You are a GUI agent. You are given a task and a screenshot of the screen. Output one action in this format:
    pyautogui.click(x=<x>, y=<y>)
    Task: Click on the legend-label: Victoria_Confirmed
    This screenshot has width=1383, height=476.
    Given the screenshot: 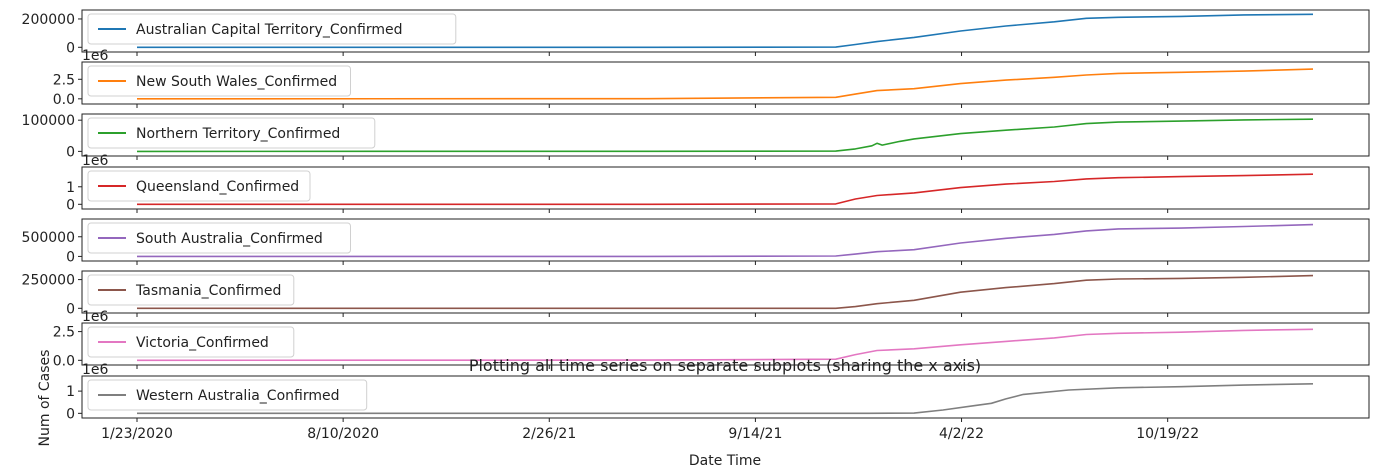 What is the action you would take?
    pyautogui.click(x=202, y=343)
    